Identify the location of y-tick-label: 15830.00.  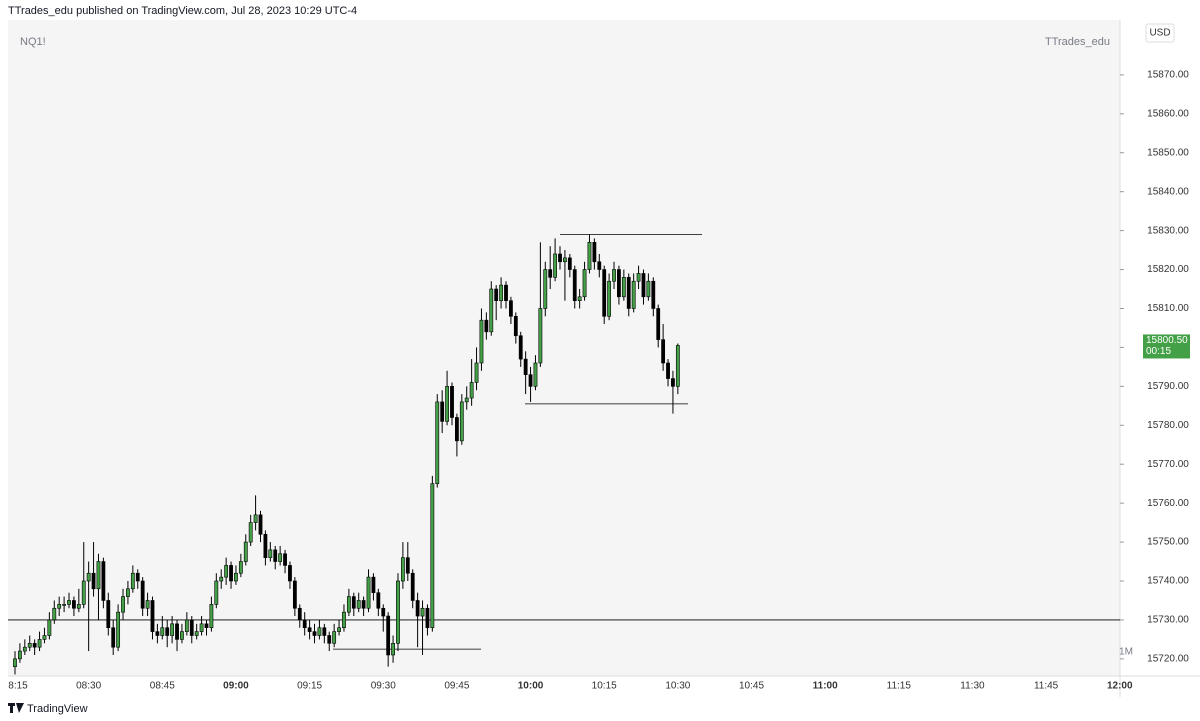
(1168, 230).